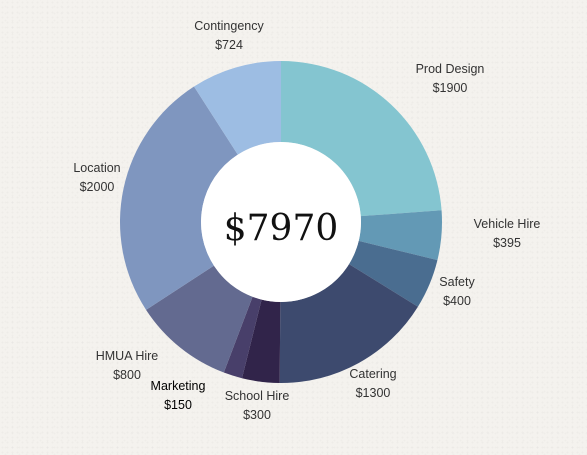 This screenshot has height=455, width=587. Describe the element at coordinates (373, 393) in the screenshot. I see `slice-value-label: $1300` at that location.